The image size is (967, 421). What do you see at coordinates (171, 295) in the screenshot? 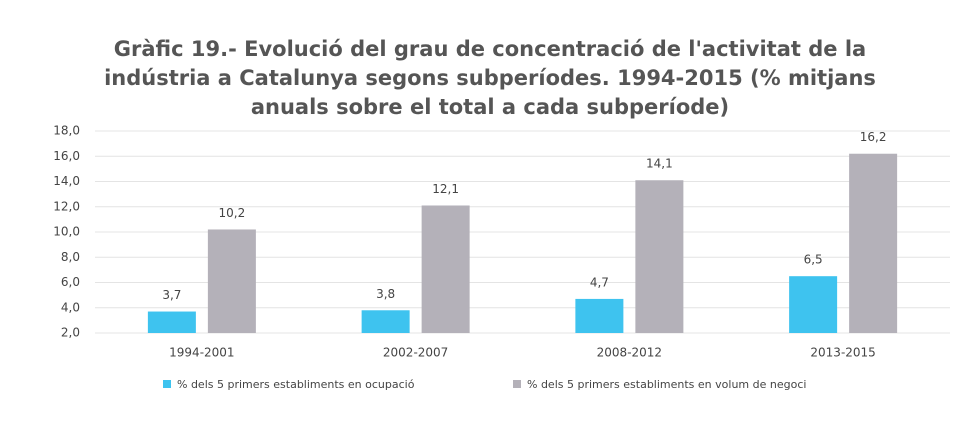
I see `data-label: 3,7` at bounding box center [171, 295].